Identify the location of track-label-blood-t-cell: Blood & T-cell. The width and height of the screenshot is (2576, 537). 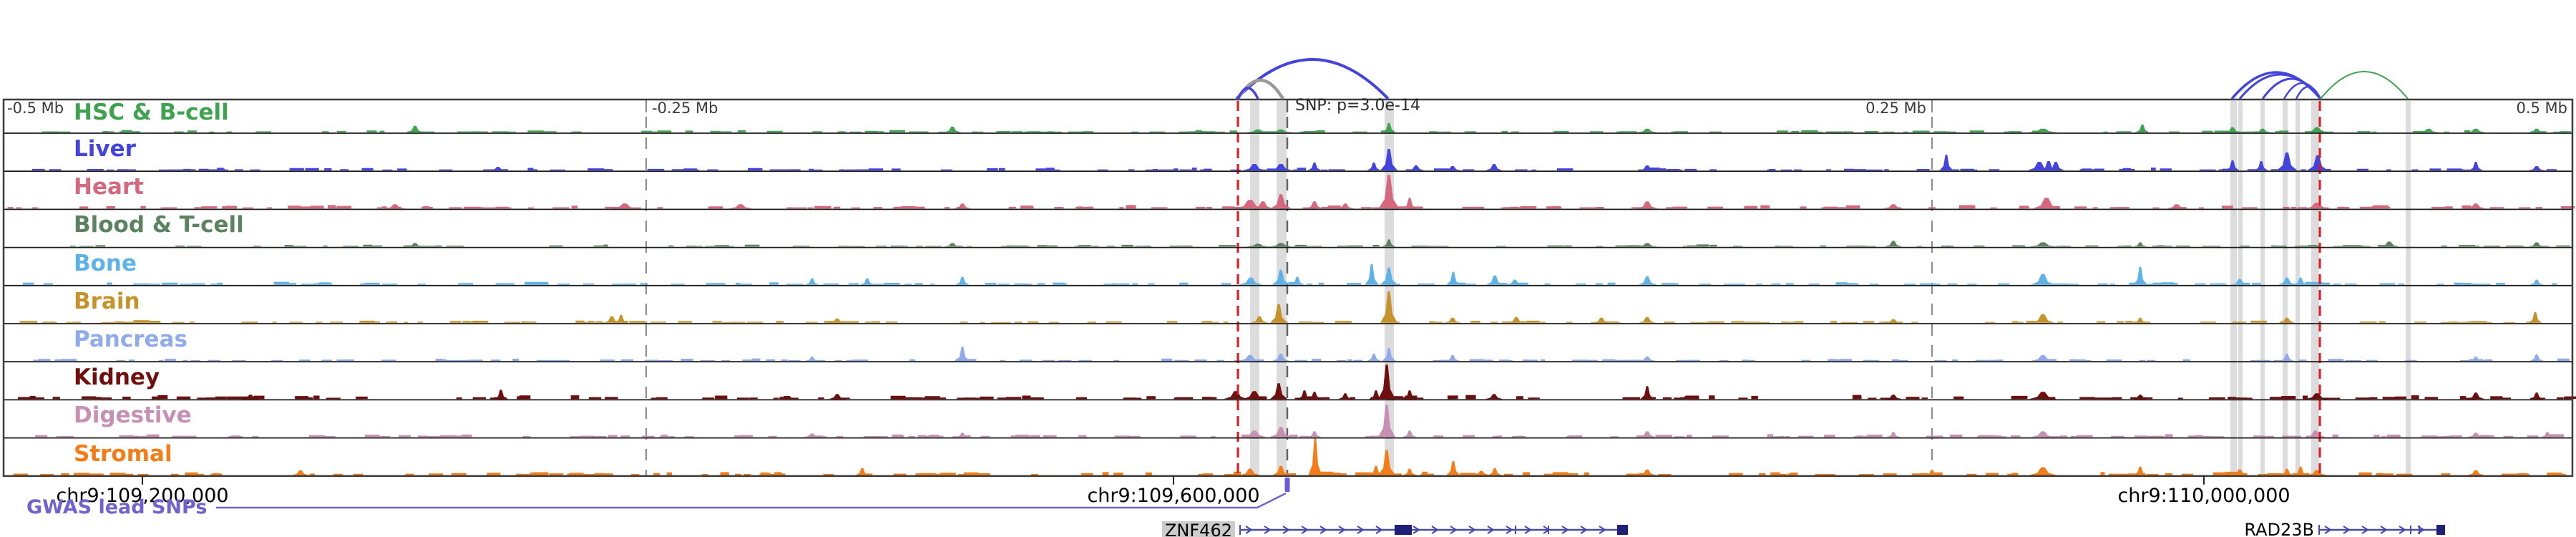
(159, 225).